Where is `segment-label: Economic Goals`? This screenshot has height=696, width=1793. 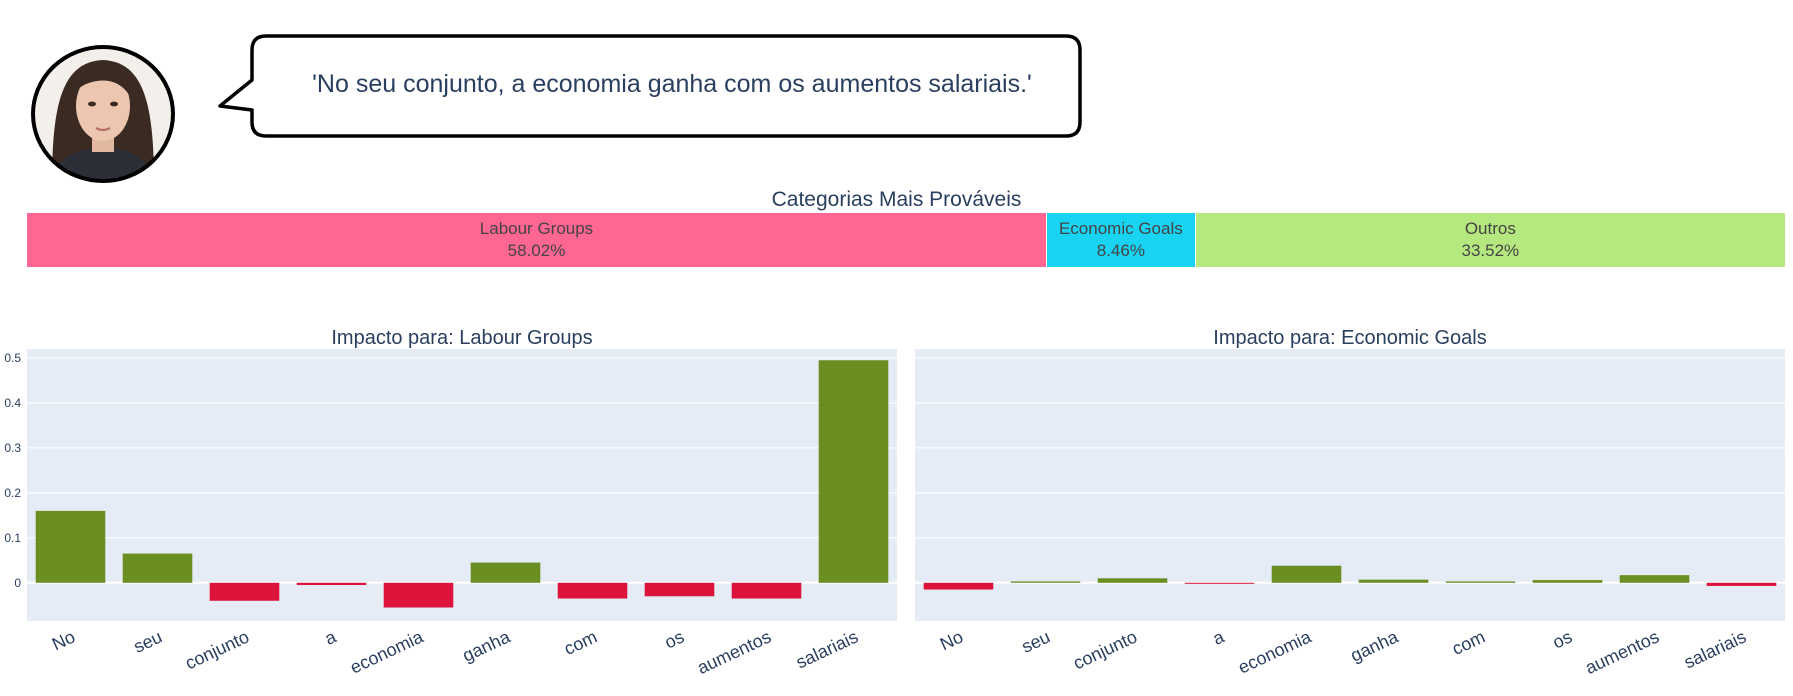 segment-label: Economic Goals is located at coordinates (1120, 228).